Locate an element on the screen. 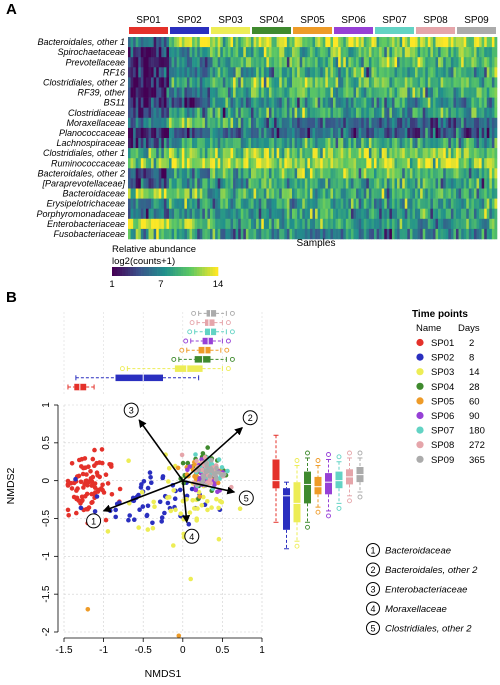  scatter-point is located at coordinates (216, 468).